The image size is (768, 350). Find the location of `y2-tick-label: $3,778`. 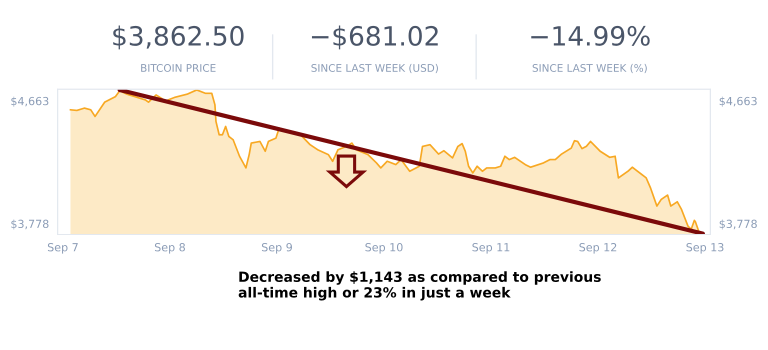

y2-tick-label: $3,778 is located at coordinates (738, 224).